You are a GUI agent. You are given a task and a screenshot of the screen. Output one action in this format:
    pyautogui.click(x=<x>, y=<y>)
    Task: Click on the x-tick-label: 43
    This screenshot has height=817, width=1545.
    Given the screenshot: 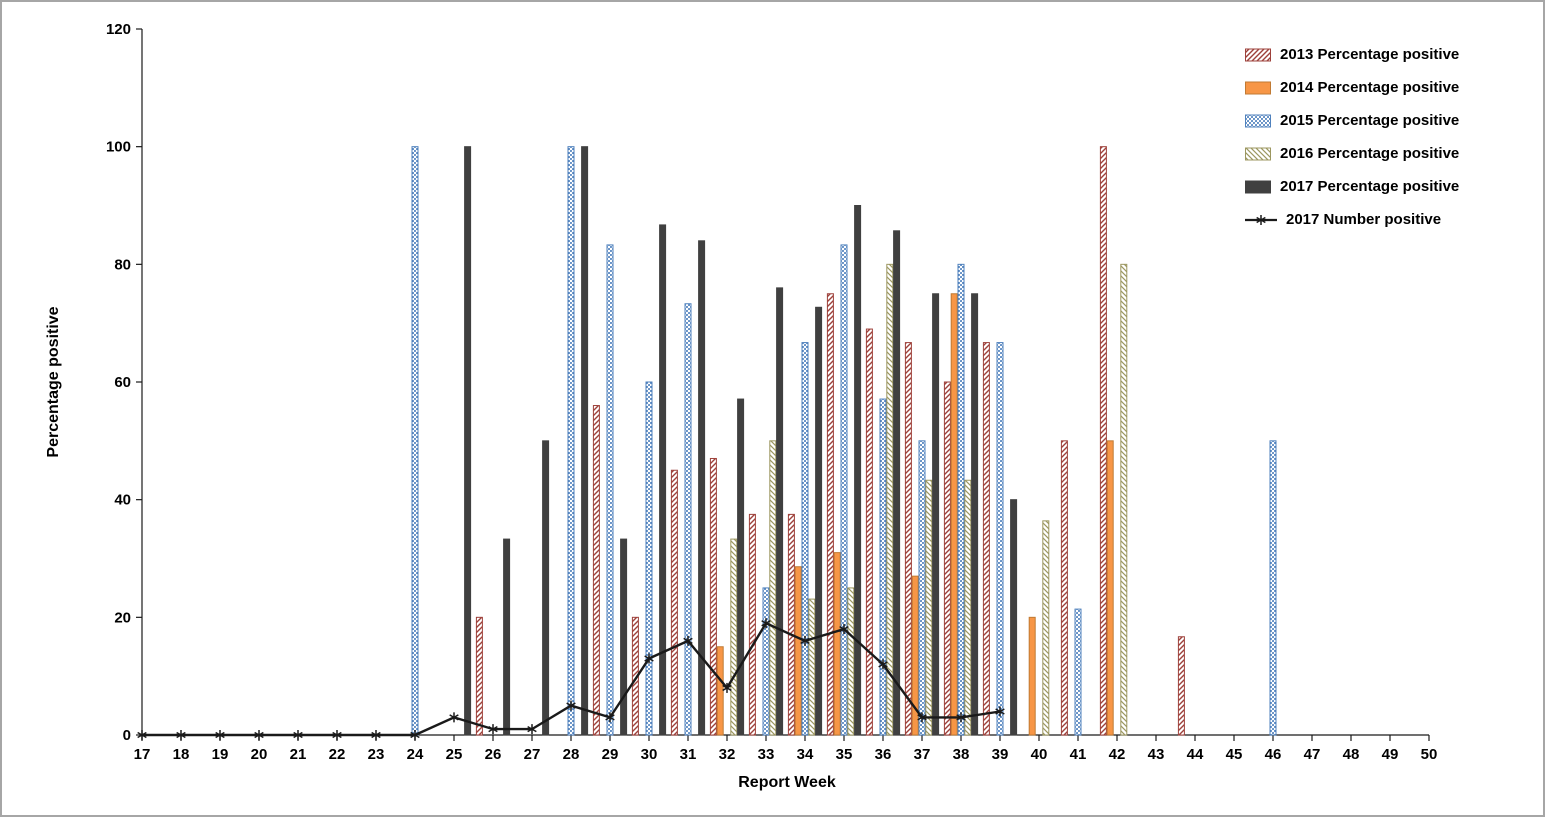 What is the action you would take?
    pyautogui.click(x=1156, y=754)
    